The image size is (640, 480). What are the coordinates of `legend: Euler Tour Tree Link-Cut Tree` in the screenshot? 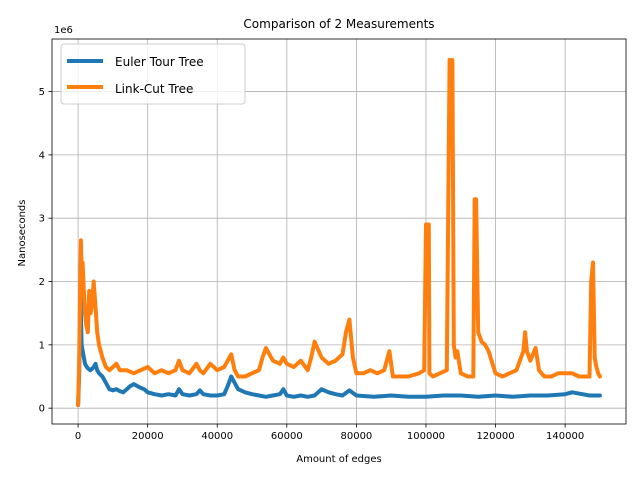 It's located at (153, 74).